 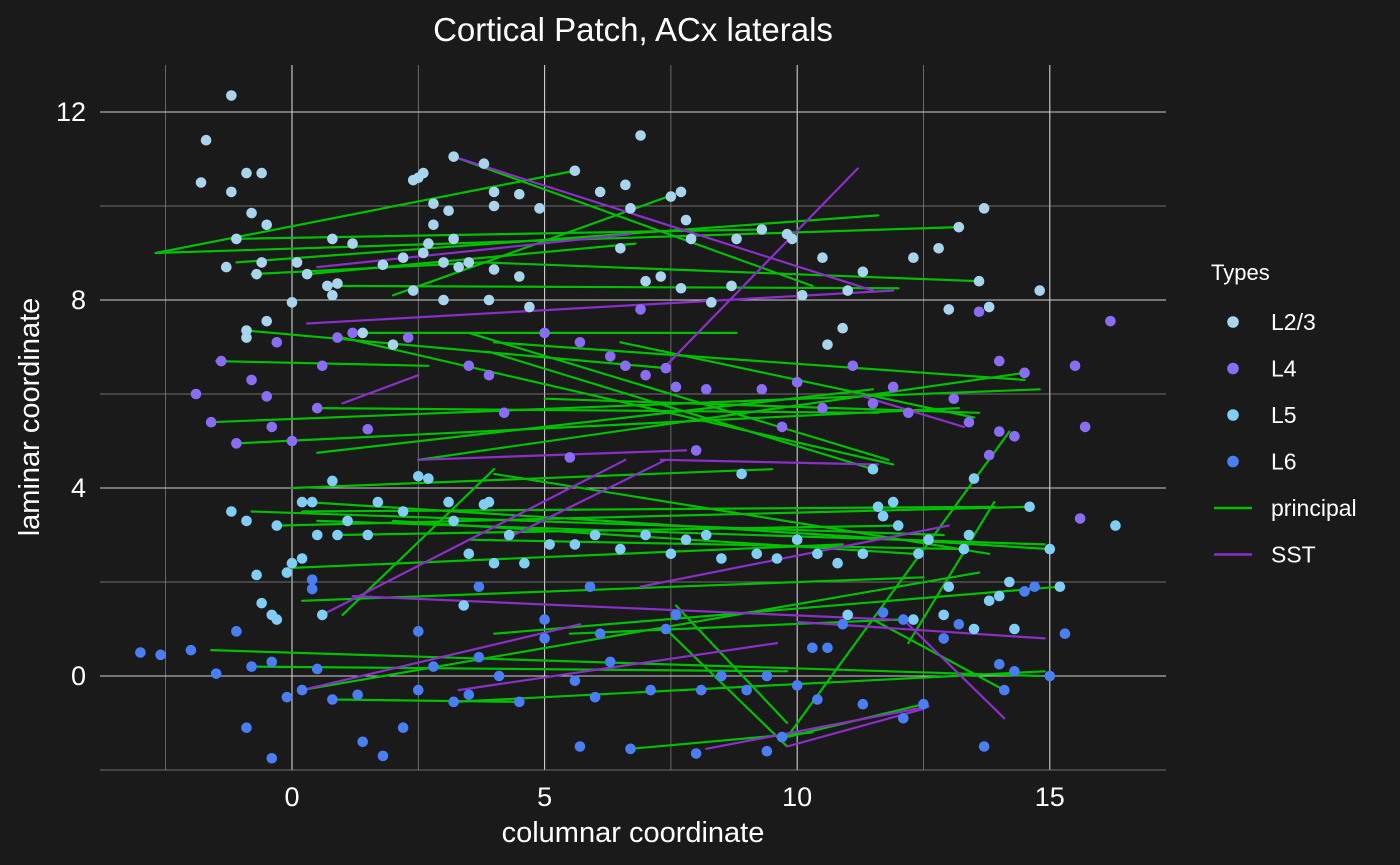 What do you see at coordinates (291, 797) in the screenshot?
I see `x-tick-label: 0` at bounding box center [291, 797].